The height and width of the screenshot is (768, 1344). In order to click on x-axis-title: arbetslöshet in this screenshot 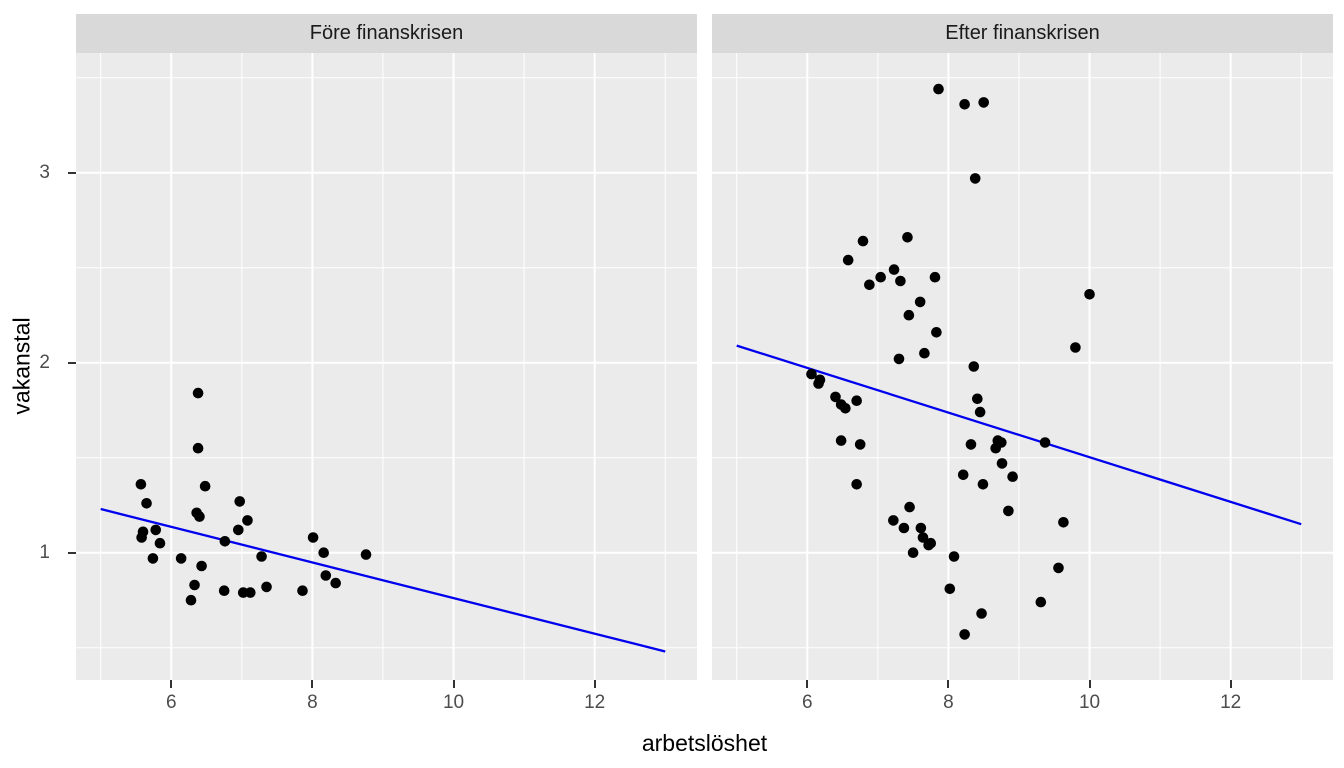, I will do `click(704, 743)`.